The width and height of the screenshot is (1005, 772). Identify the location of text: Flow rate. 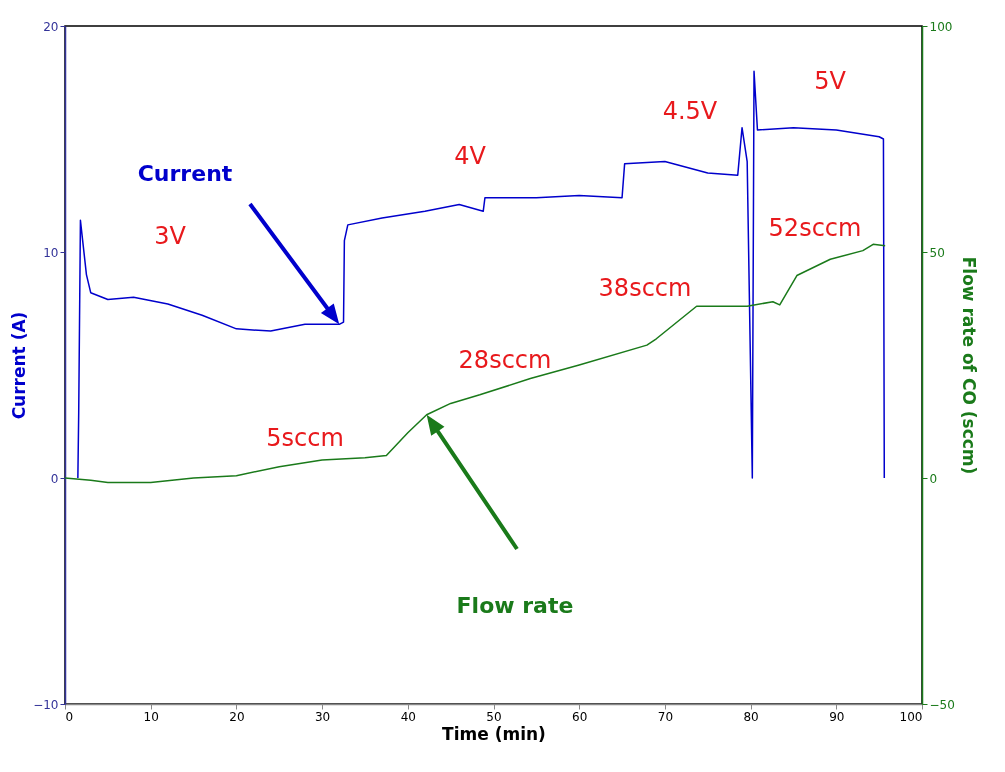
(515, 605).